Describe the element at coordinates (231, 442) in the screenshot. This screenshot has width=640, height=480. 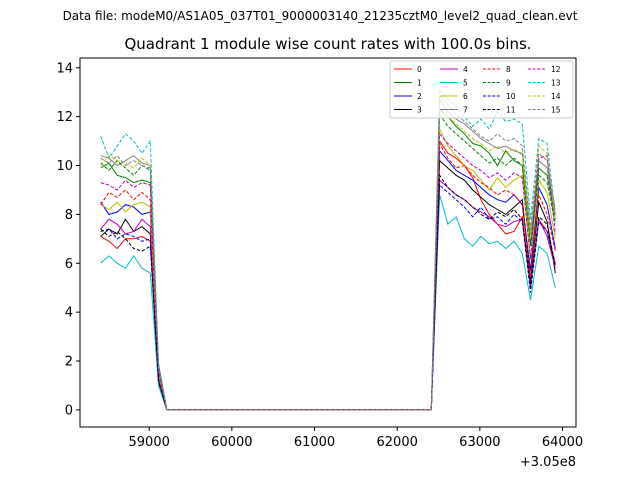
I see `x-tick-label: 60000` at that location.